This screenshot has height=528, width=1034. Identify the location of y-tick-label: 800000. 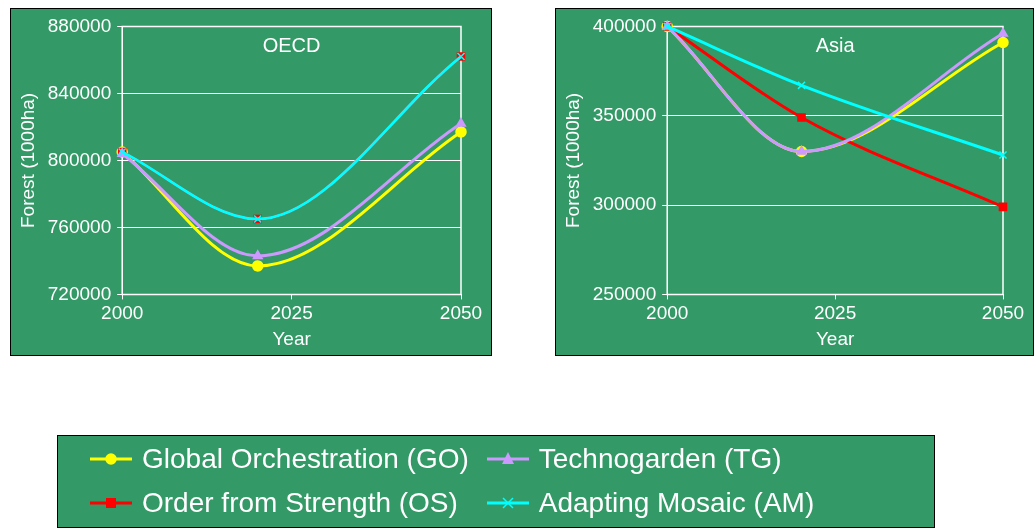
(79, 159).